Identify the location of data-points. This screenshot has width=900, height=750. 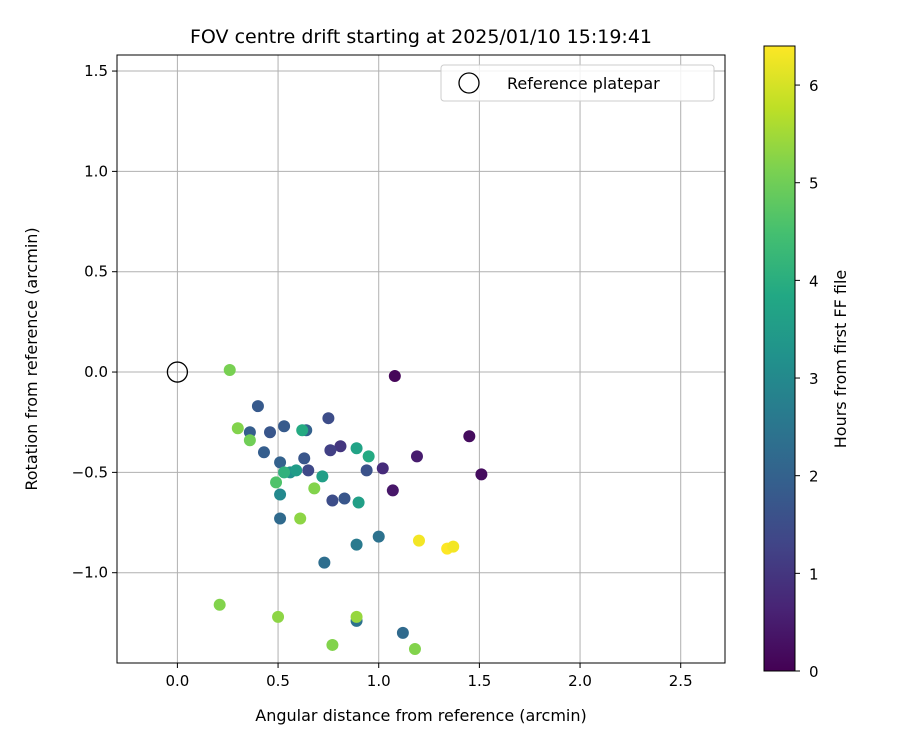
(350, 509).